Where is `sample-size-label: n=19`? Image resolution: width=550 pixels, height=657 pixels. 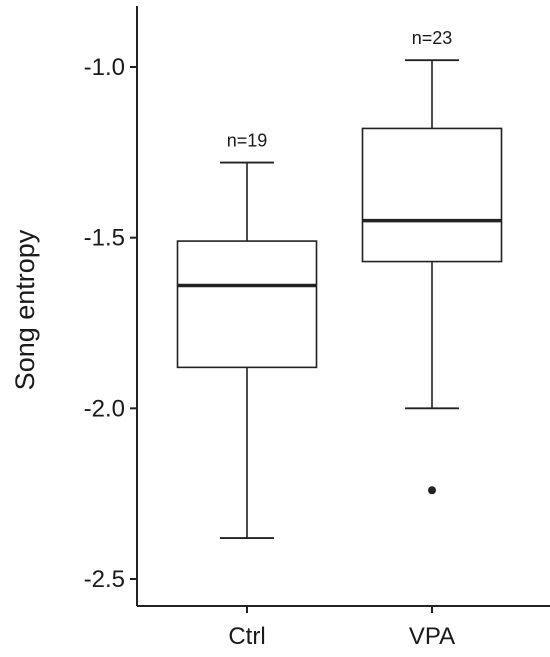 sample-size-label: n=19 is located at coordinates (247, 141).